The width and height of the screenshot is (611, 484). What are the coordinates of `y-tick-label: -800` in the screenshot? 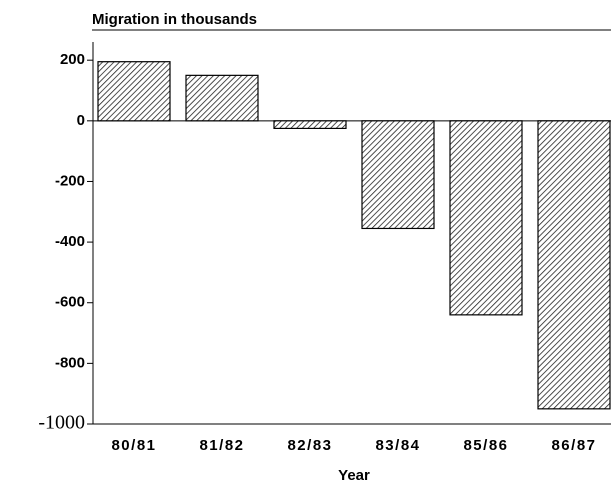 It's located at (70, 362).